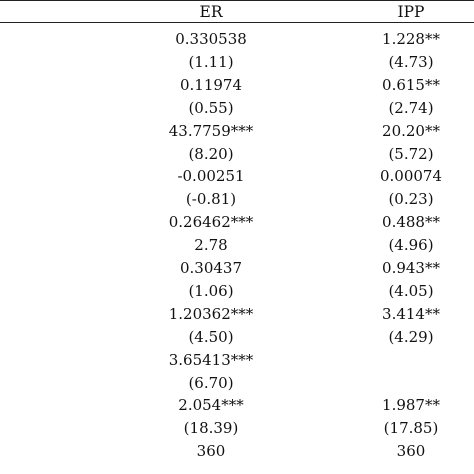 This screenshot has height=474, width=474. I want to click on cell-ipp: 3.414**, so click(411, 313).